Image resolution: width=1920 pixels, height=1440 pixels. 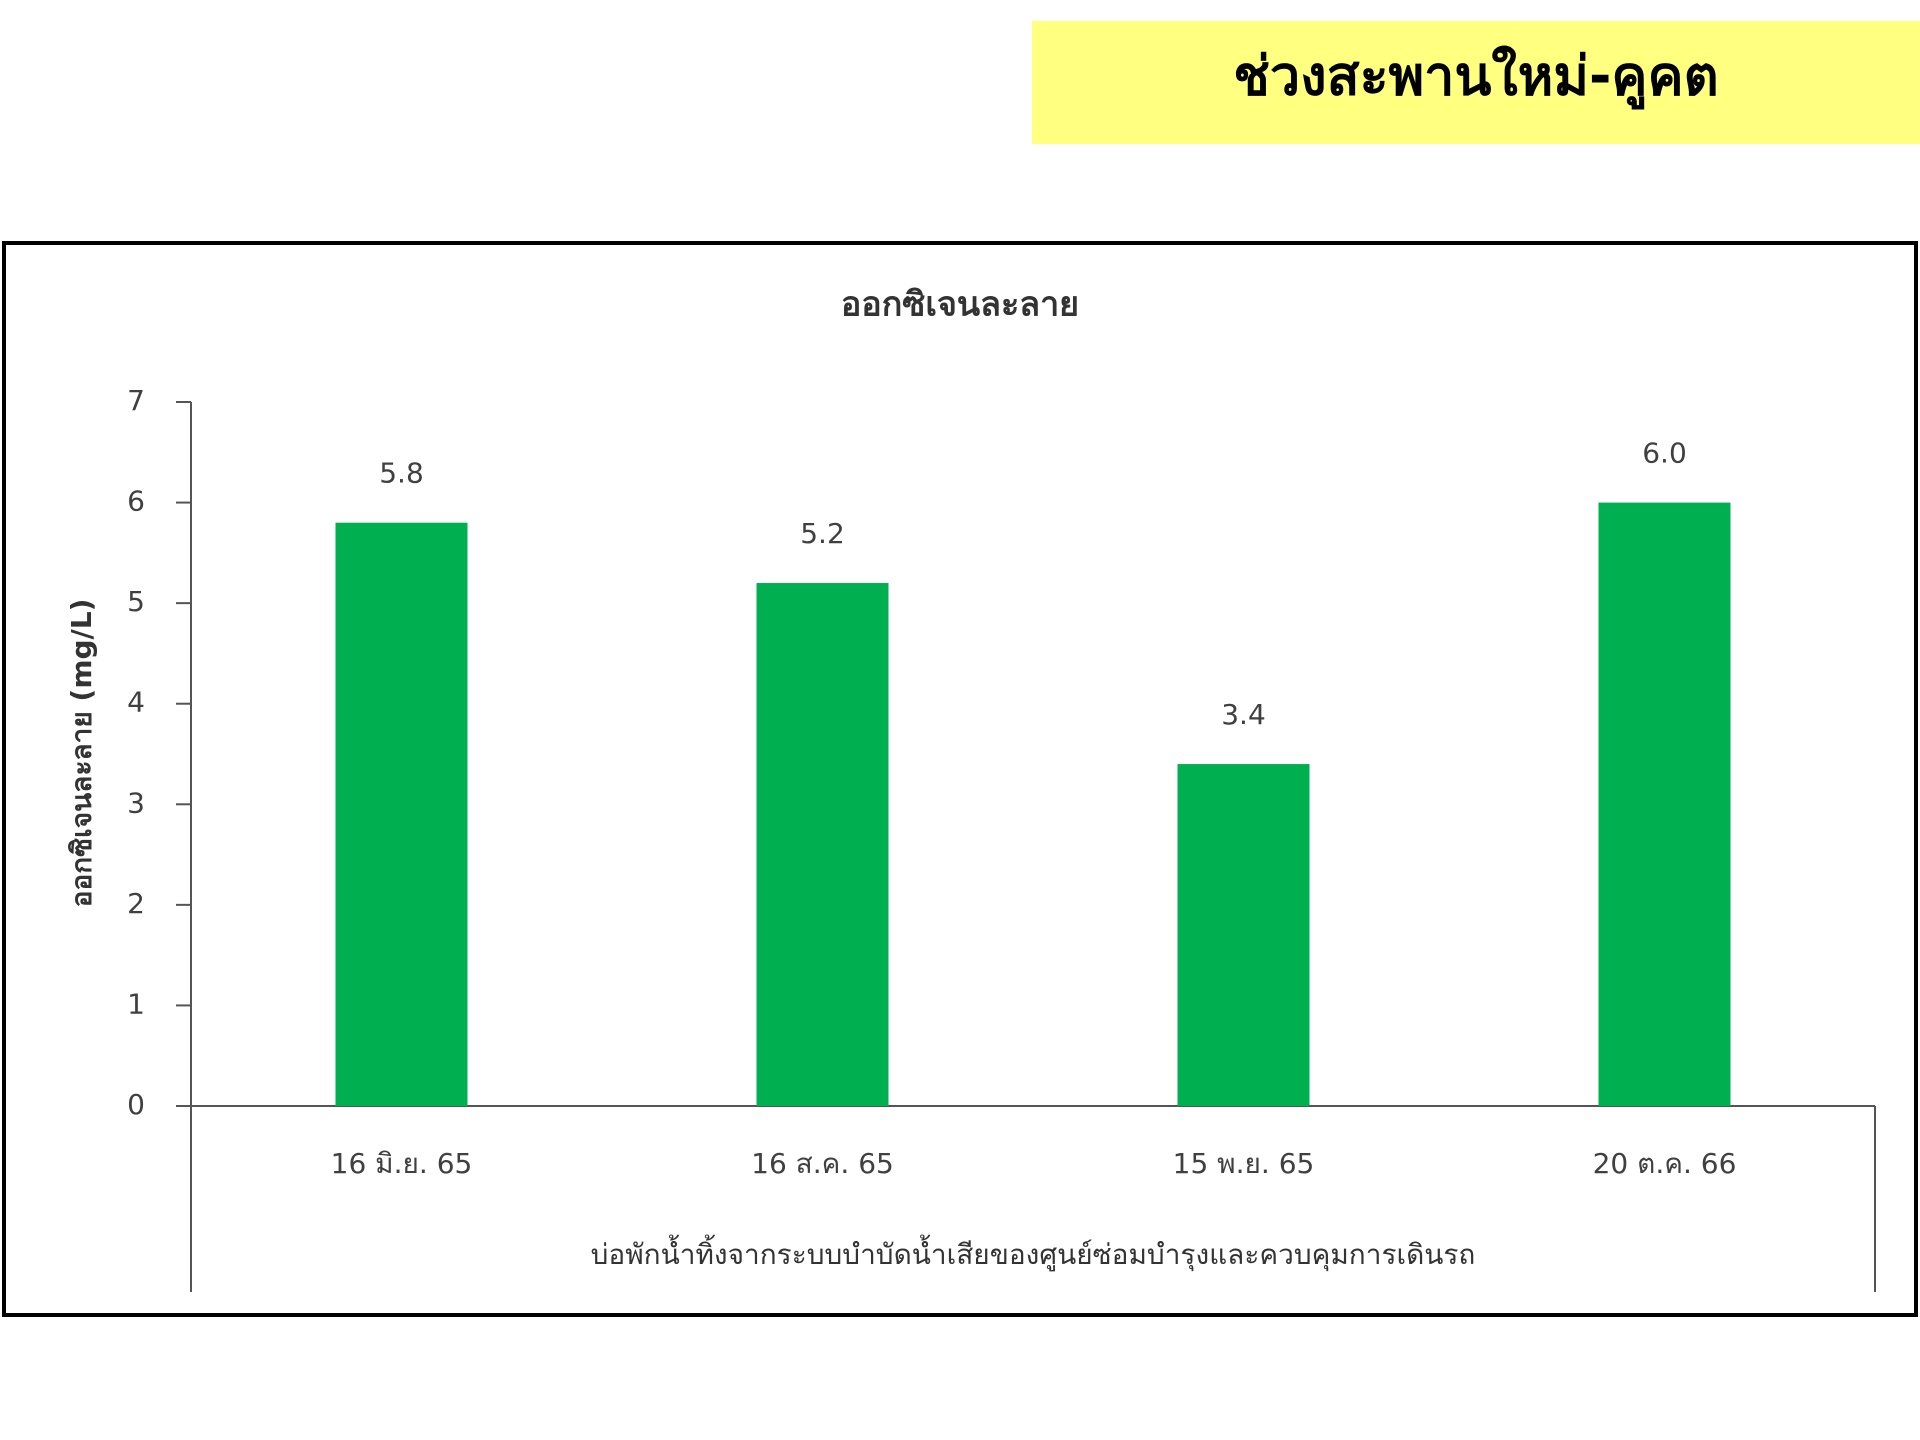 I want to click on data-label: 6.0, so click(x=1664, y=453).